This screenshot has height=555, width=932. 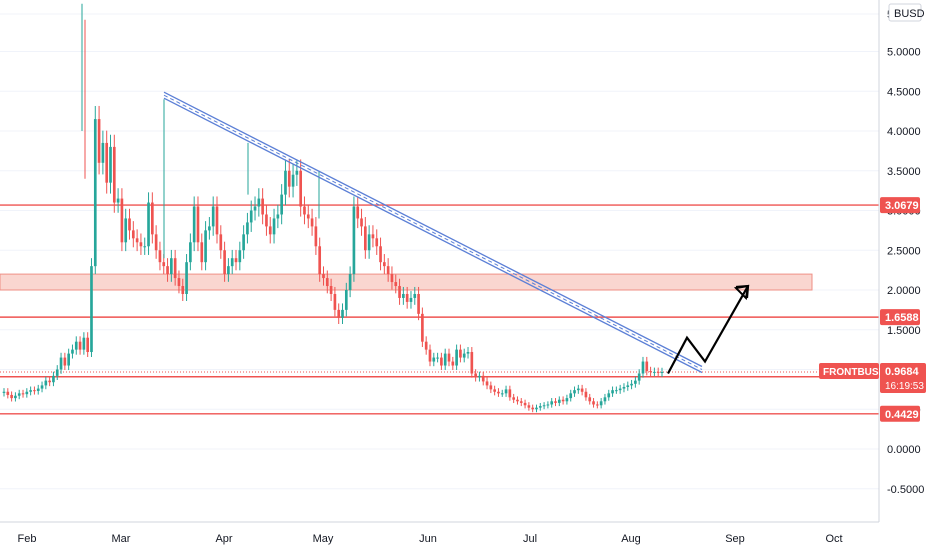 What do you see at coordinates (904, 92) in the screenshot?
I see `price-tick-label: 4.5000` at bounding box center [904, 92].